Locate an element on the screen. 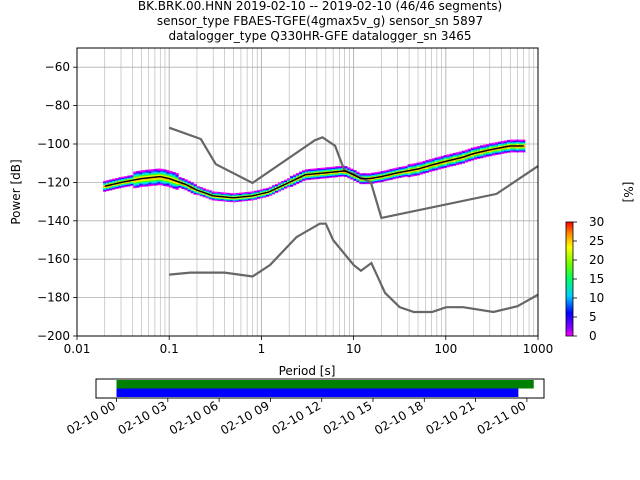 The width and height of the screenshot is (640, 480). colorbar-tick-label: 0 is located at coordinates (593, 336).